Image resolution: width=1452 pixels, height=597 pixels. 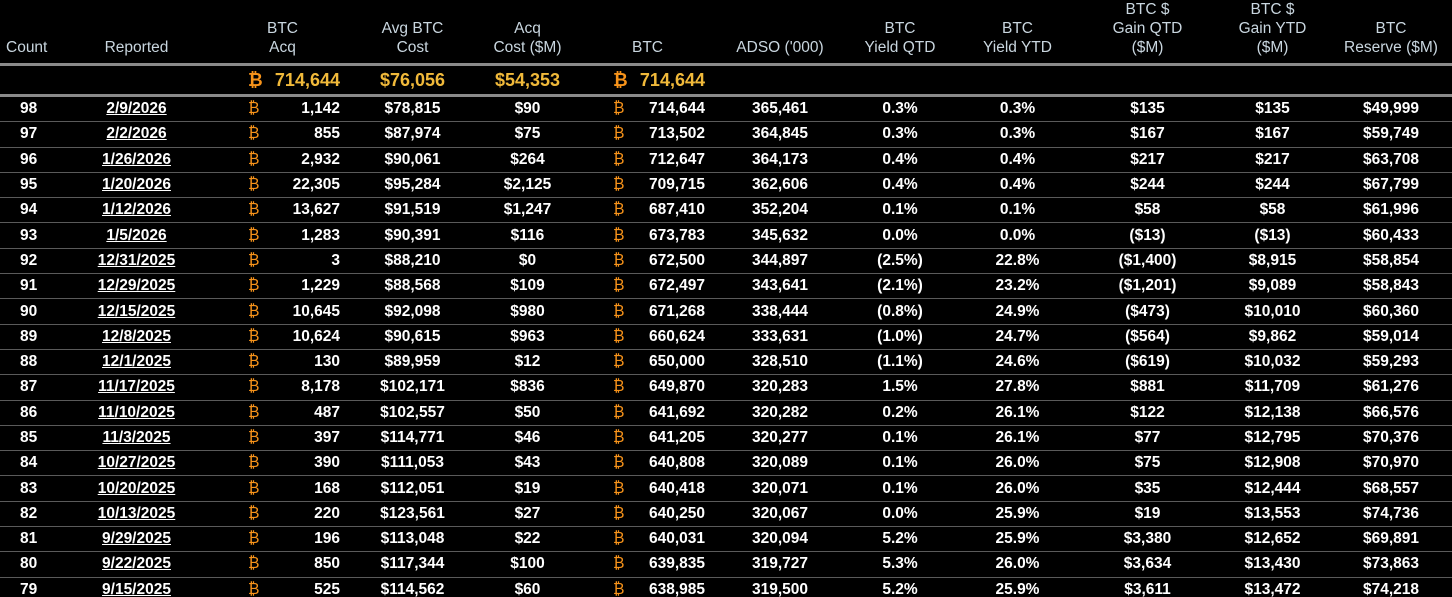 I want to click on reported-date-link: 12/15/2025, so click(x=136, y=311).